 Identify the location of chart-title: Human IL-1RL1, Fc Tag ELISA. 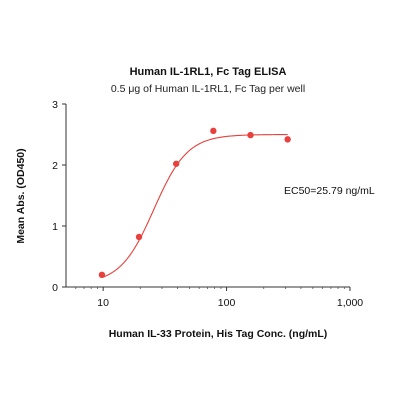
(208, 72).